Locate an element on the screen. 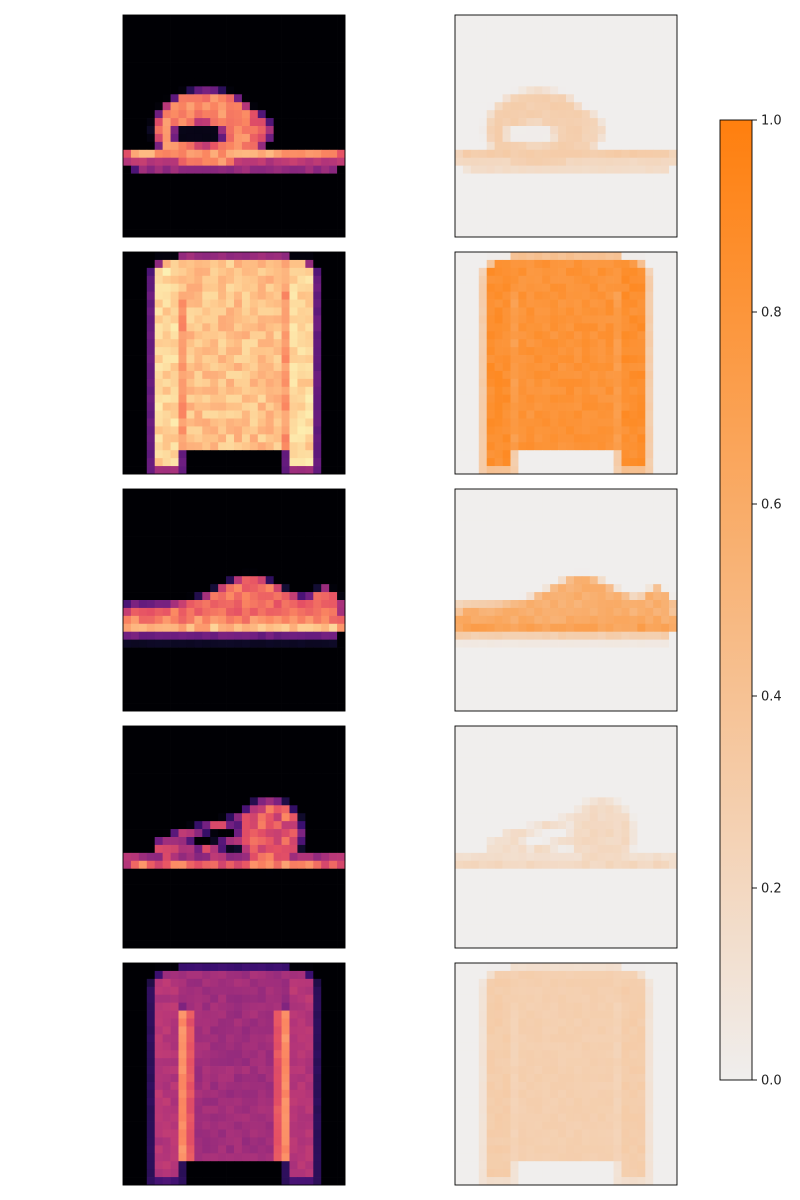 The height and width of the screenshot is (1200, 800). input-image-1-sandal is located at coordinates (234, 126).